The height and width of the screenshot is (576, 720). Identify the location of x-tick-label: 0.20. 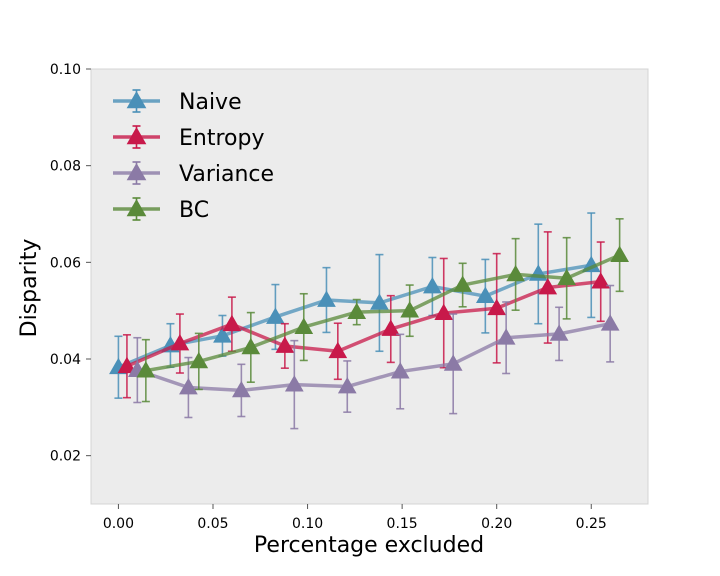
(496, 524).